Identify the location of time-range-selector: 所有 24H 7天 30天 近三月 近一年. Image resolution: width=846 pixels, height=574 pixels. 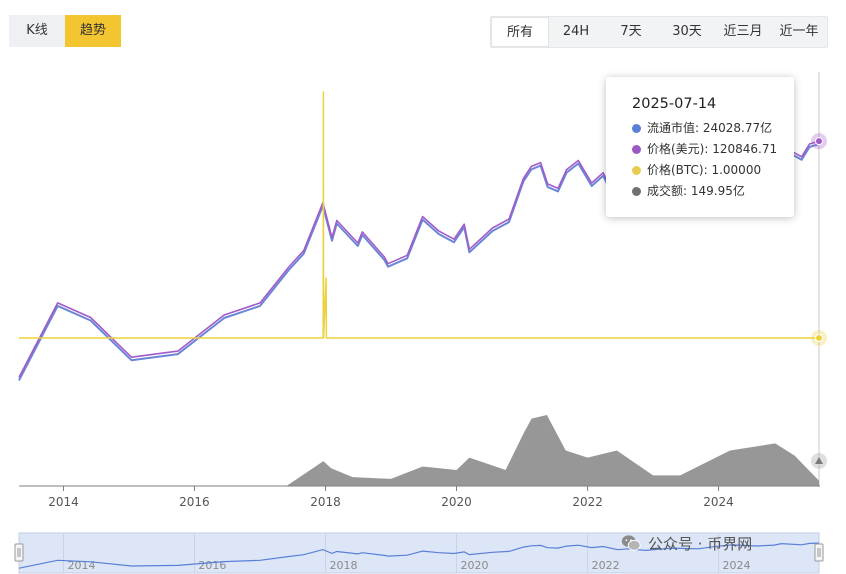
(659, 32).